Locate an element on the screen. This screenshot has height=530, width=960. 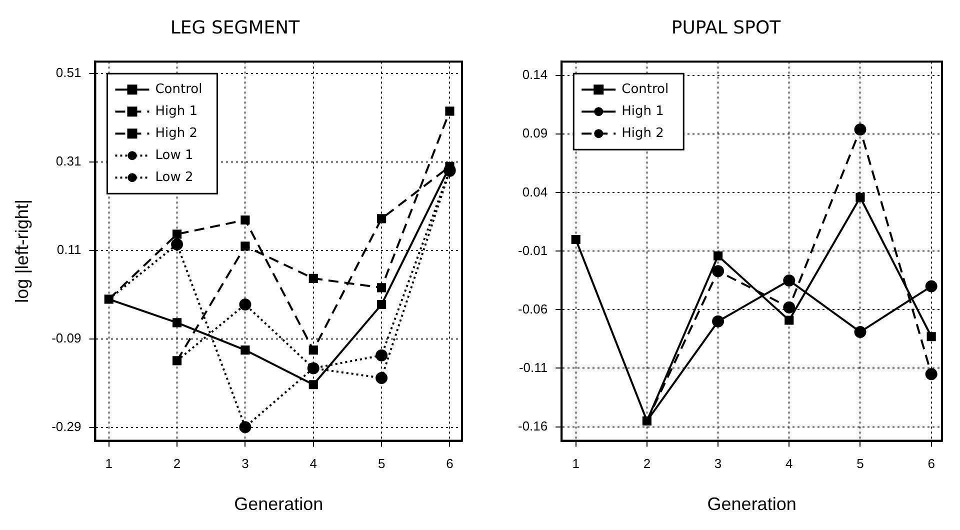
y-tick-label: 0.31 is located at coordinates (69, 161).